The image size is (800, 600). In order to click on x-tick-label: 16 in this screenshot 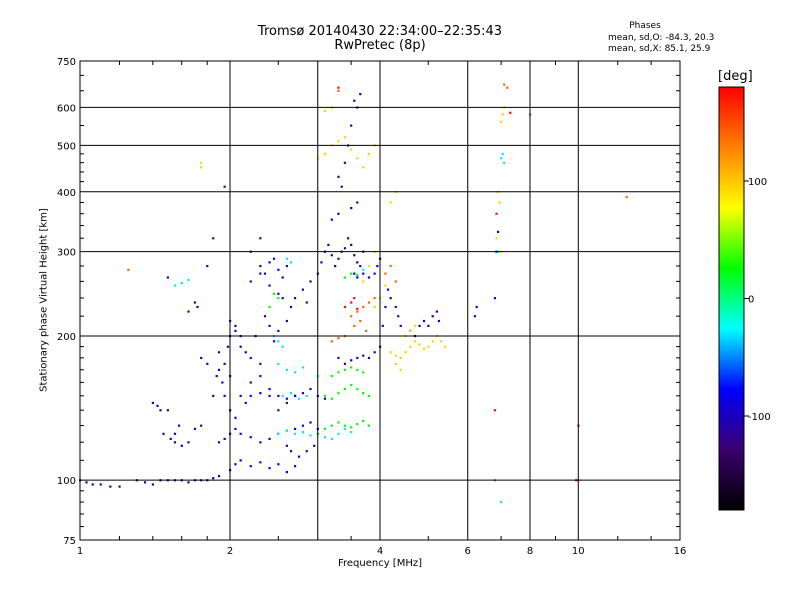, I will do `click(680, 551)`.